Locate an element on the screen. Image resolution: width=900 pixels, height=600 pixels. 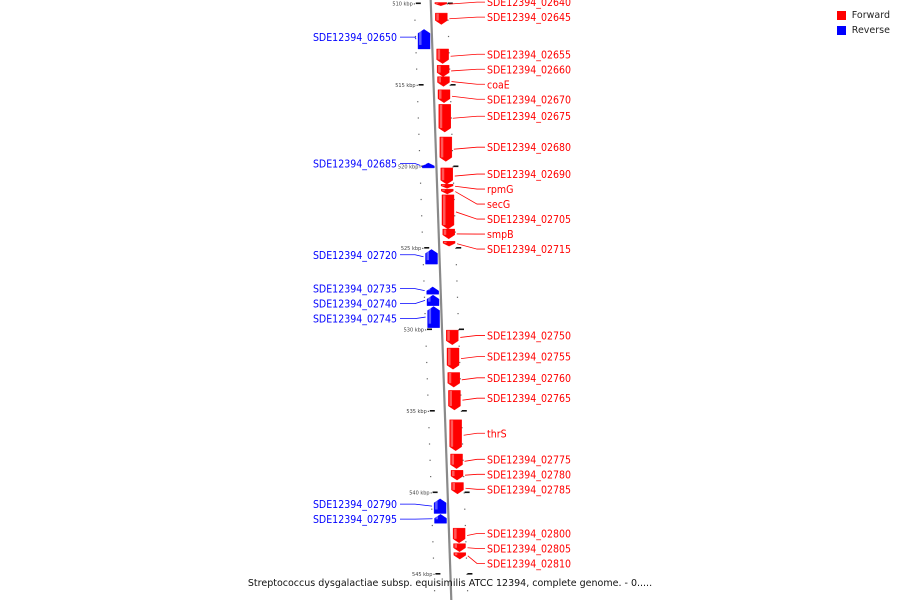
gene-label: SDE12394_02660 is located at coordinates (529, 70).